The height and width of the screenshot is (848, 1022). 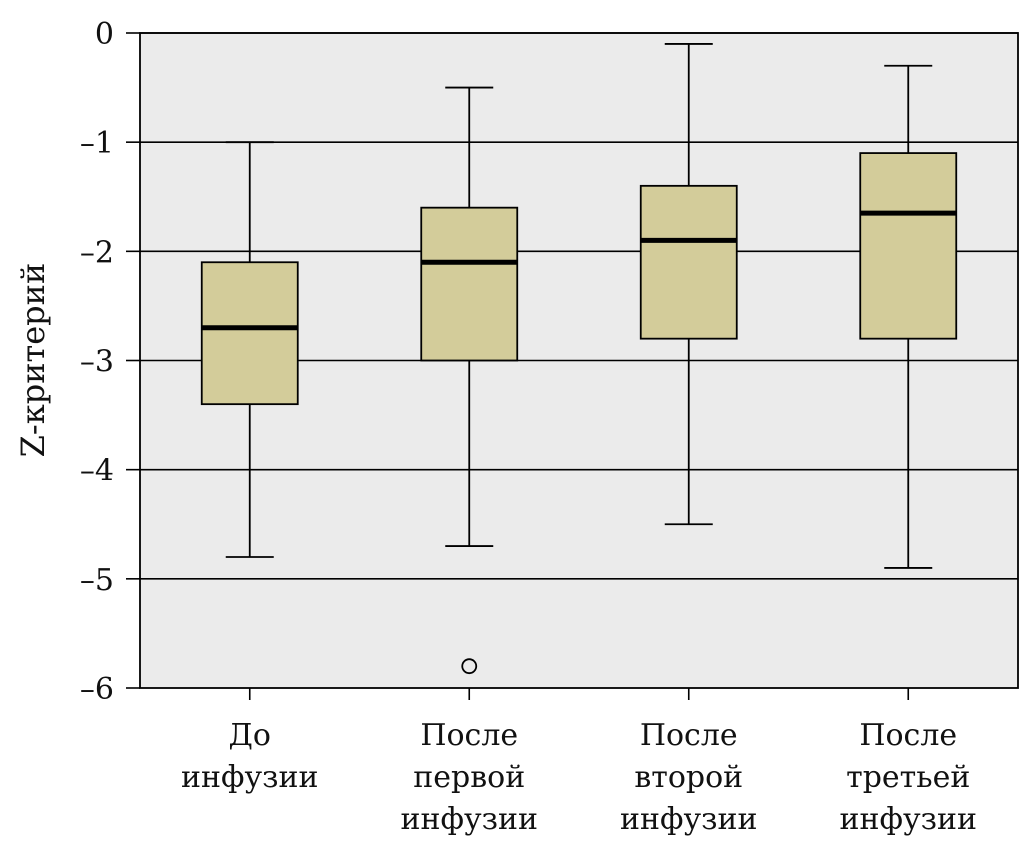 I want to click on x-category-label: второй, so click(x=688, y=777).